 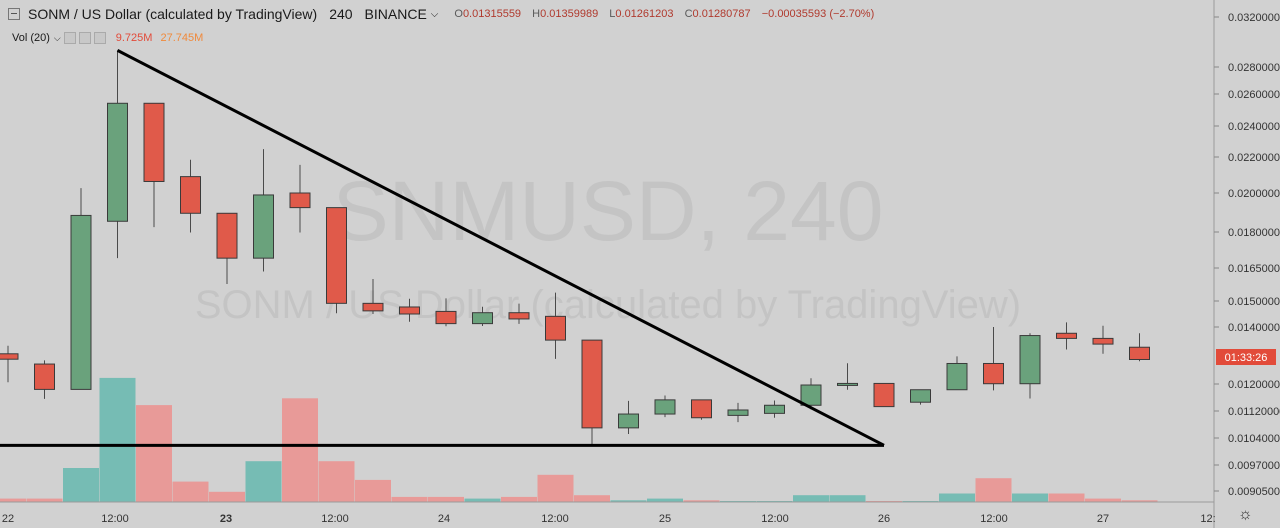 I want to click on interval-label: 240, so click(x=341, y=14).